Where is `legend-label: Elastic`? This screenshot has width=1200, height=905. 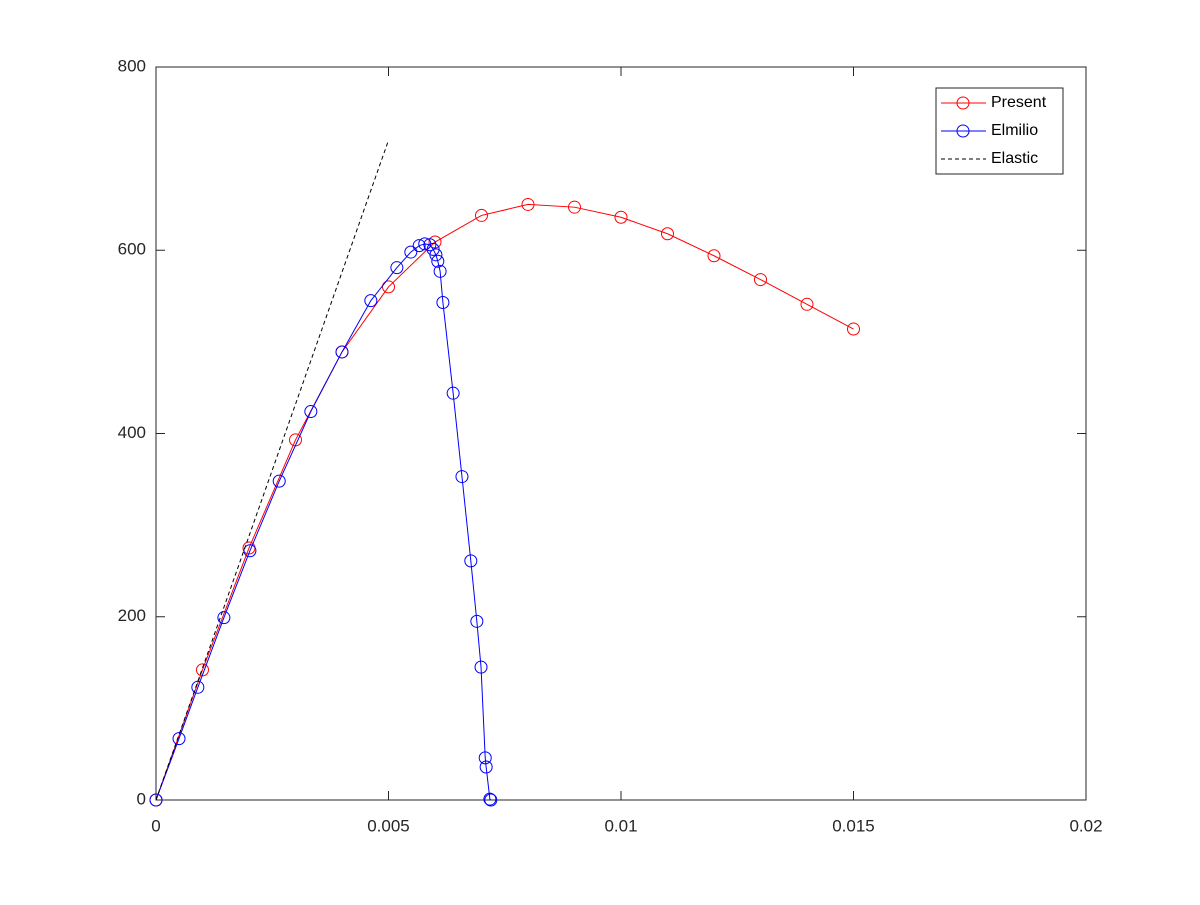
legend-label: Elastic is located at coordinates (1014, 158).